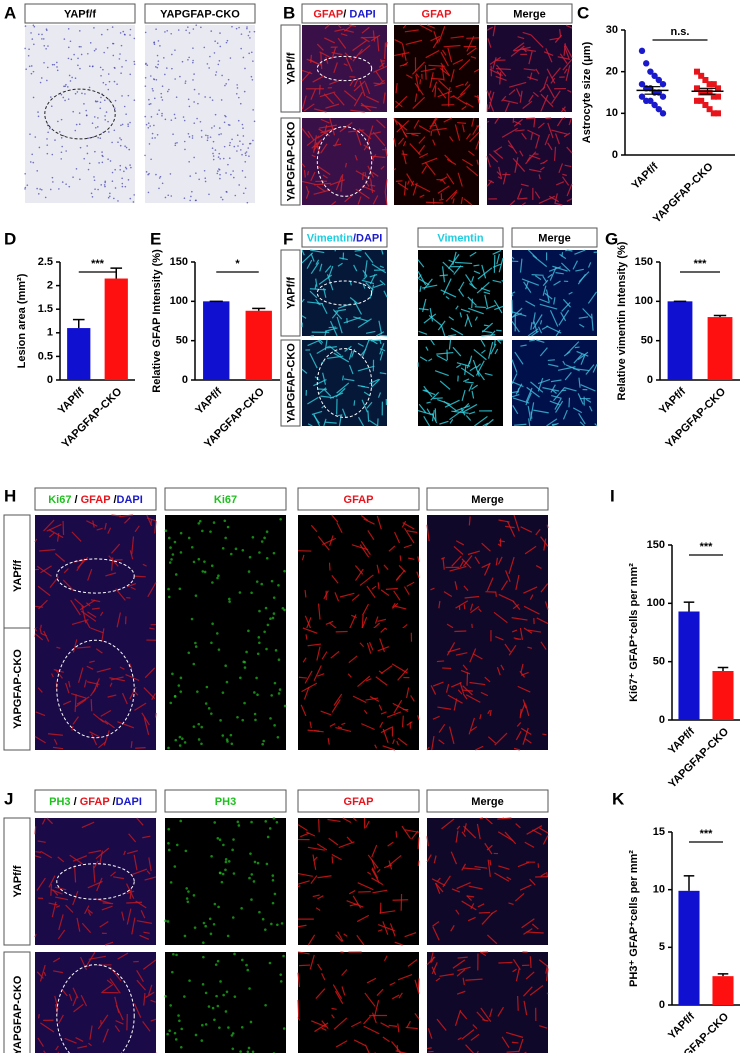 The image size is (750, 1053). Describe the element at coordinates (622, 320) in the screenshot. I see `y-axis-label: Relative vimentin Intensity (%)` at that location.